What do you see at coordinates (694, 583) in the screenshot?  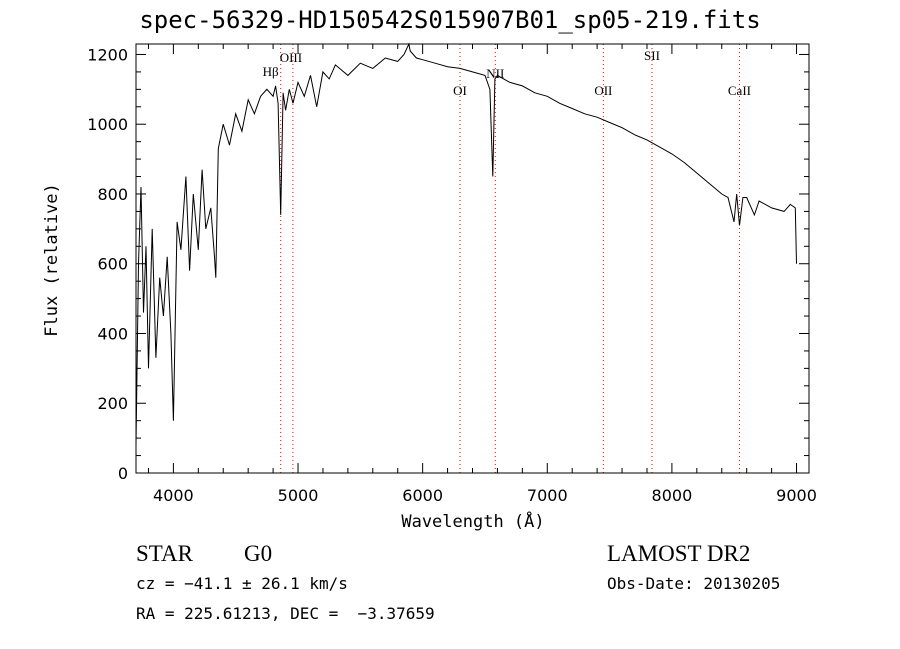 I see `observation-date: Obs-Date: 20130205` at bounding box center [694, 583].